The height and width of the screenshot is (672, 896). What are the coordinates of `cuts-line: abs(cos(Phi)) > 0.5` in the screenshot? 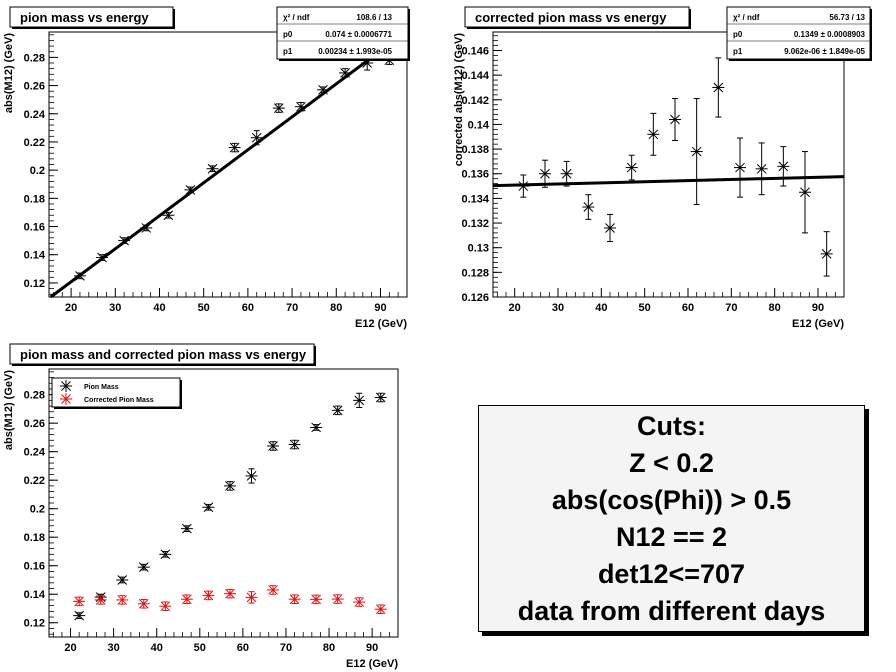 It's located at (671, 499).